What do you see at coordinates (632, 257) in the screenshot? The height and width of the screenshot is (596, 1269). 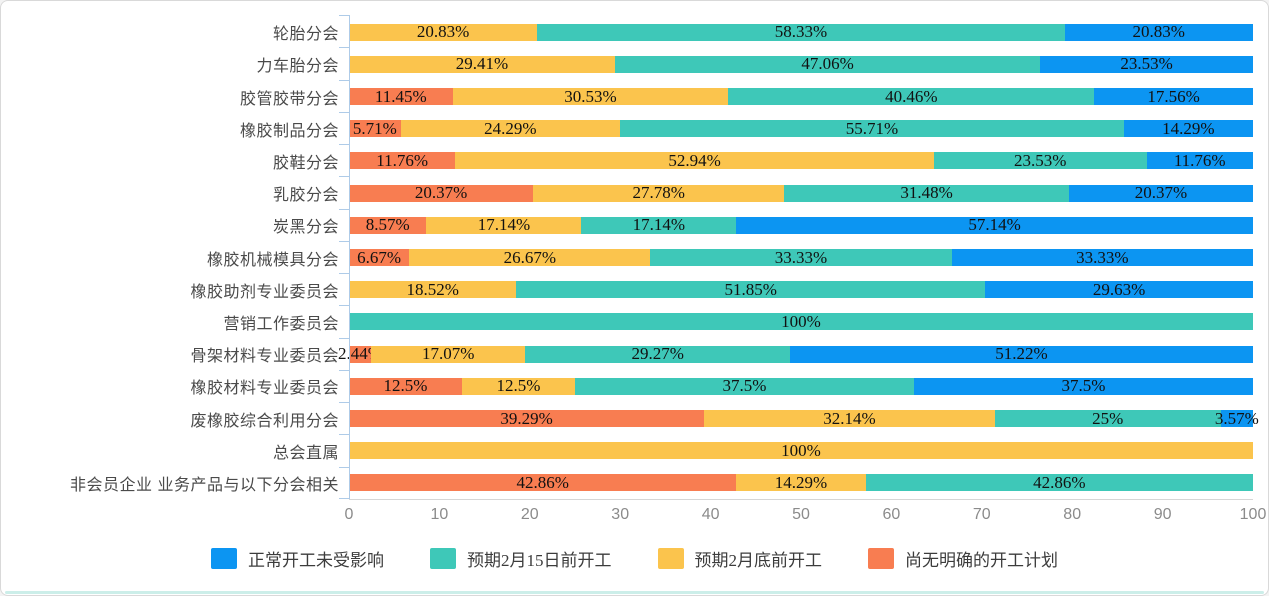 I see `bar-row: 橡胶机械模具分会 6.67% 26.67% 33.33% 33.33%` at bounding box center [632, 257].